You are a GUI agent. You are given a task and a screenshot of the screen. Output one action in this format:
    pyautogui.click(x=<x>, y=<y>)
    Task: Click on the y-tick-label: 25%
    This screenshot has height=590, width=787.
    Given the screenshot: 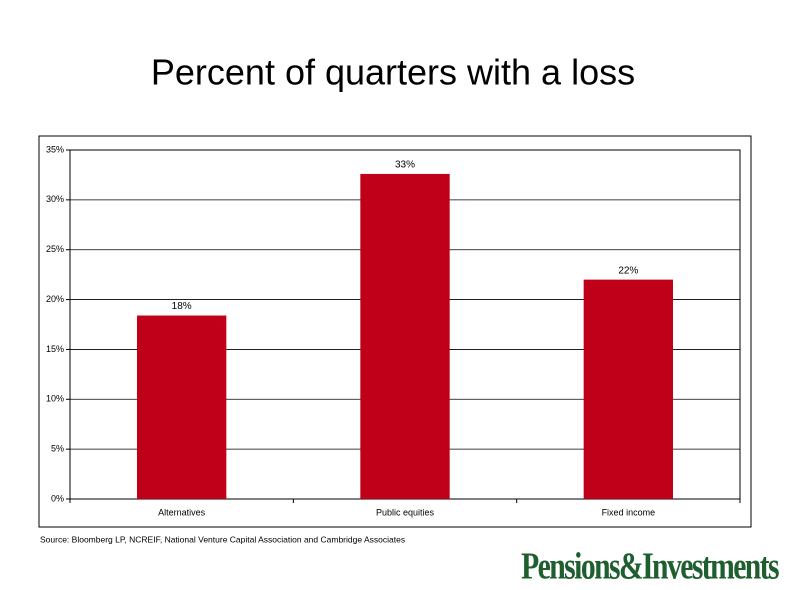 What is the action you would take?
    pyautogui.click(x=55, y=249)
    